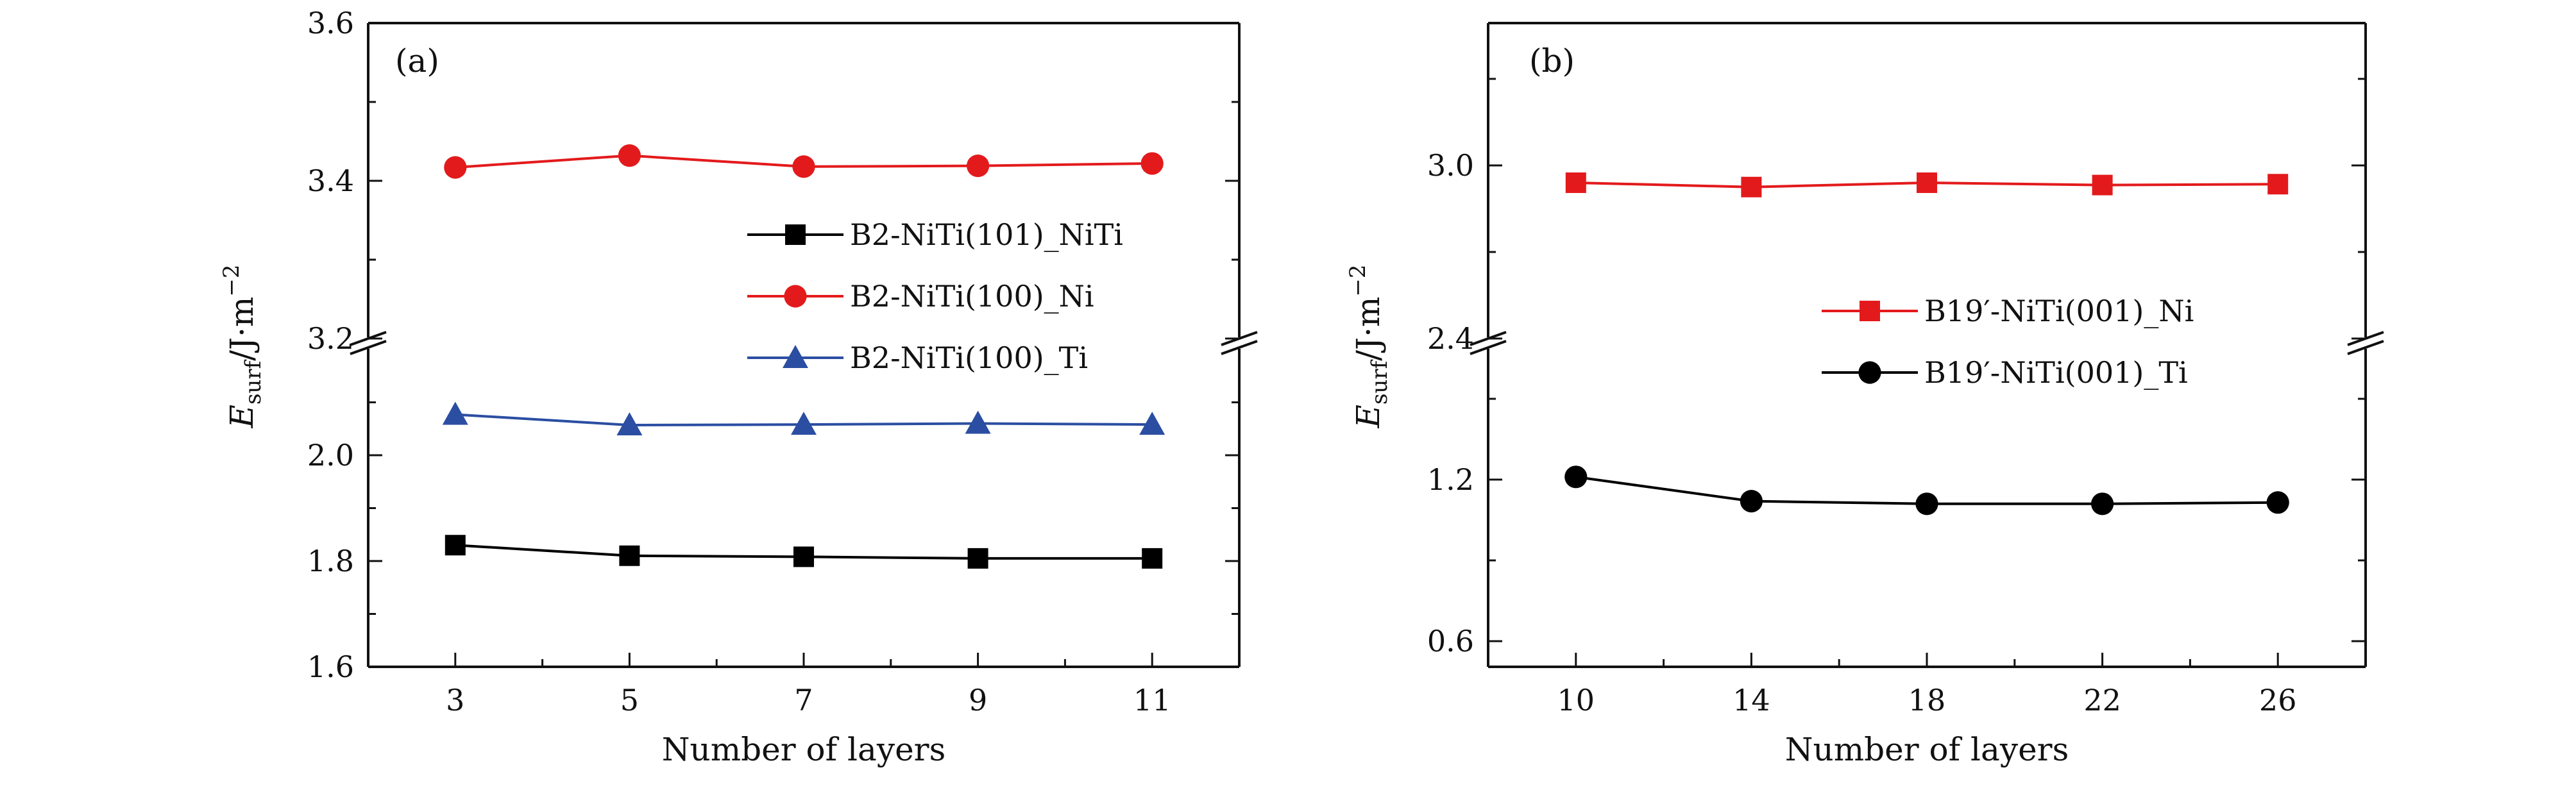 Image resolution: width=2576 pixels, height=788 pixels. Describe the element at coordinates (969, 357) in the screenshot. I see `legend-label: B2-NiTi(100)_Ti` at that location.